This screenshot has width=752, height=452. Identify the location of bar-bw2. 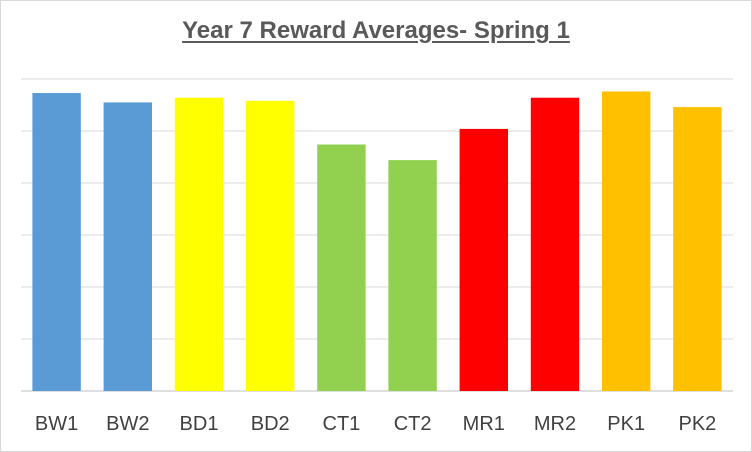
(128, 247).